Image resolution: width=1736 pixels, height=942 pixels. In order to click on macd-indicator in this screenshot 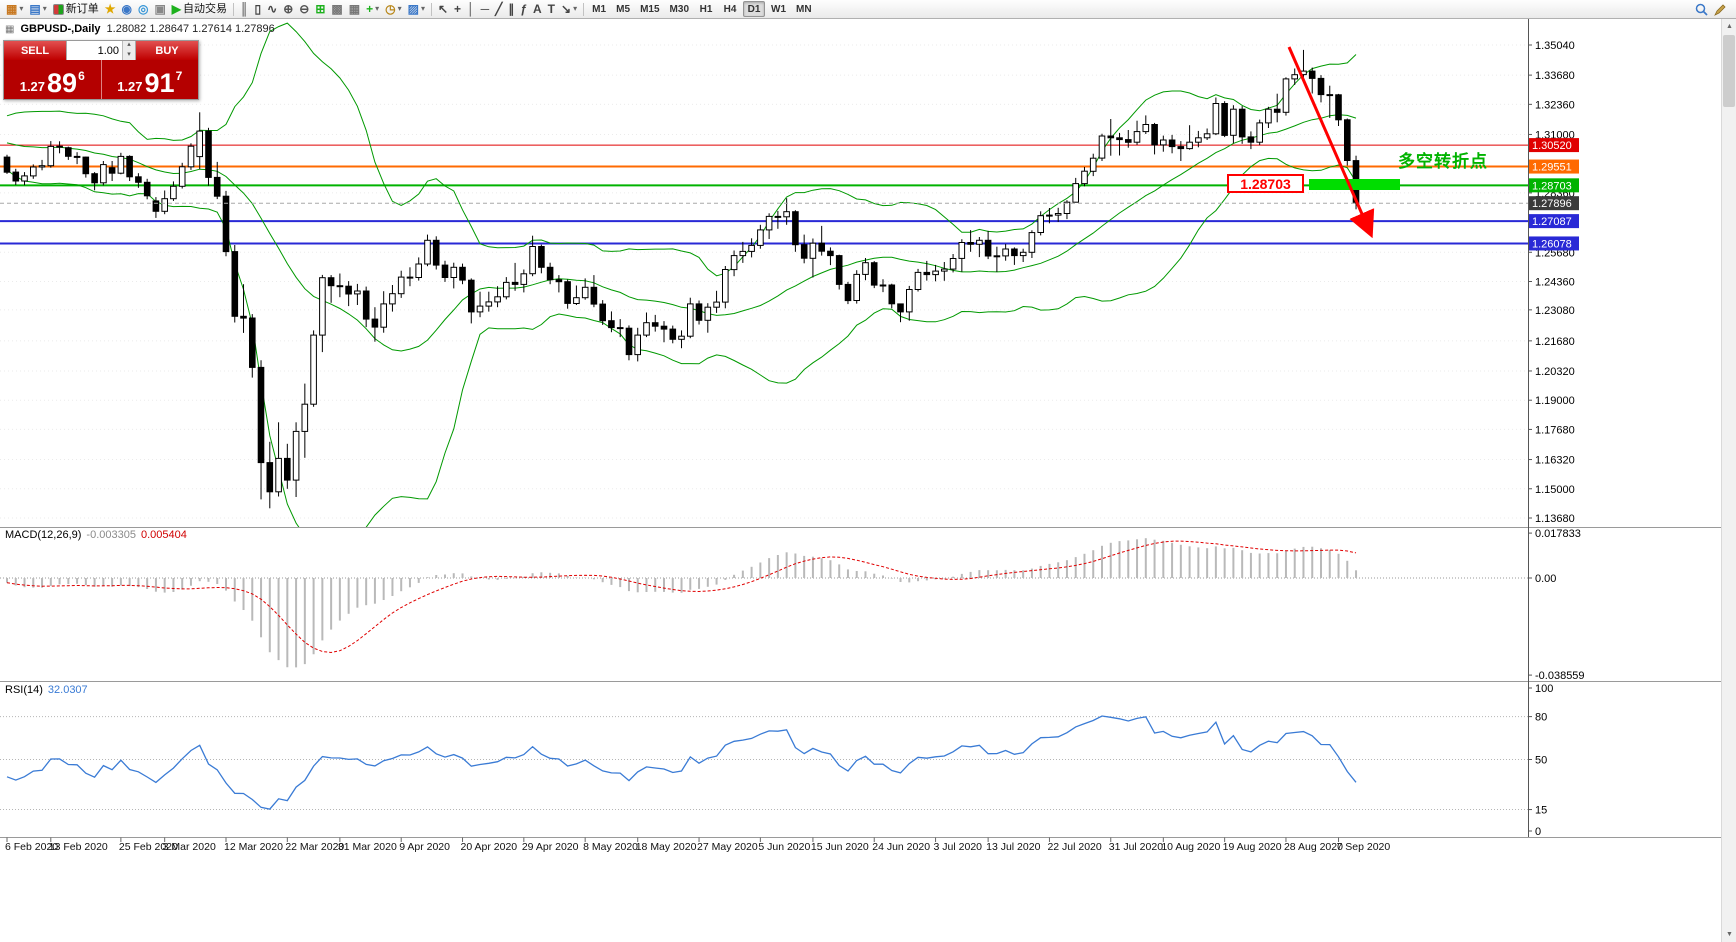, I will do `click(764, 603)`.